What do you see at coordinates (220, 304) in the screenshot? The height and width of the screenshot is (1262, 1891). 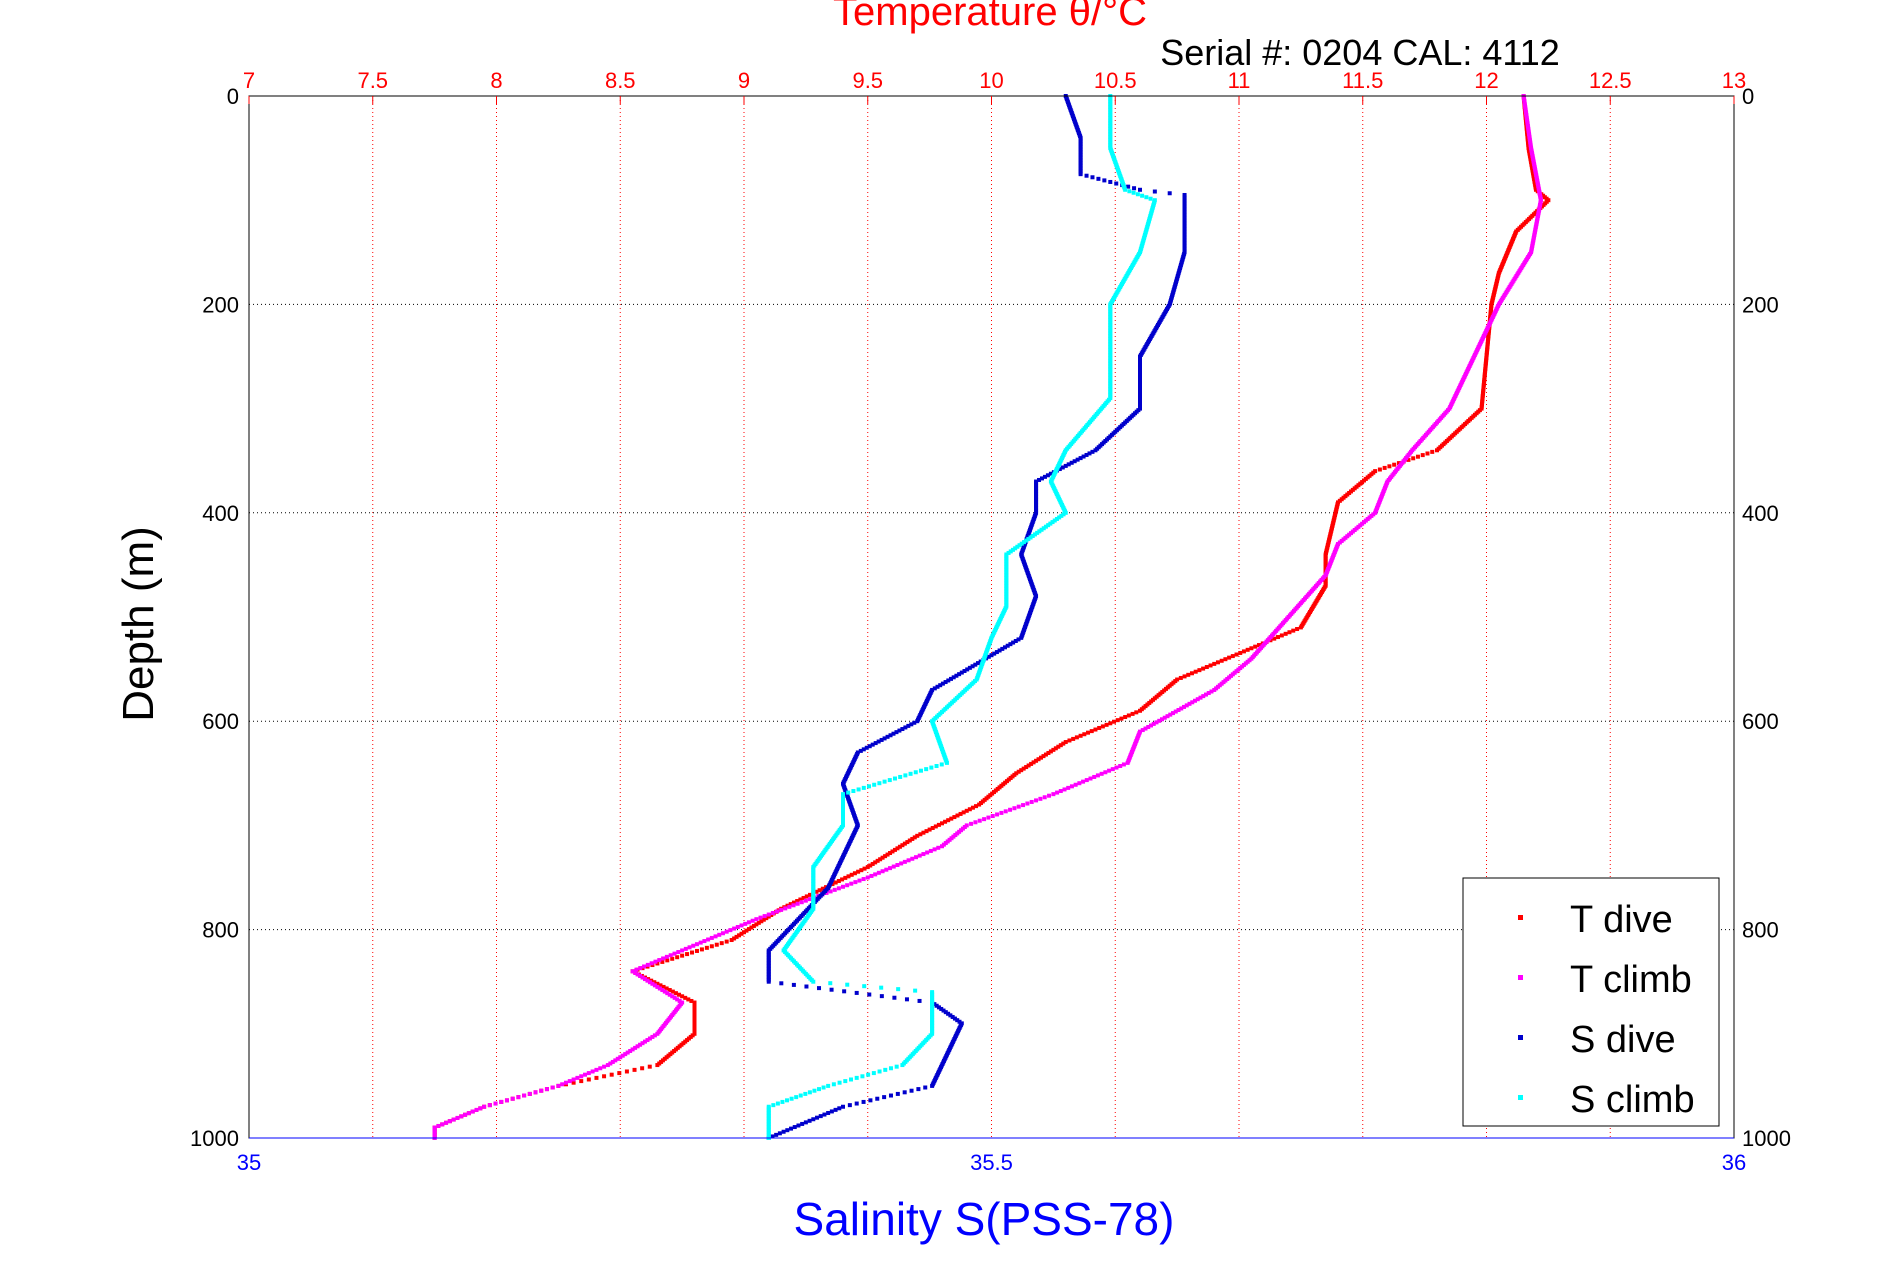 I see `tick-label-depth-left-200: 200` at bounding box center [220, 304].